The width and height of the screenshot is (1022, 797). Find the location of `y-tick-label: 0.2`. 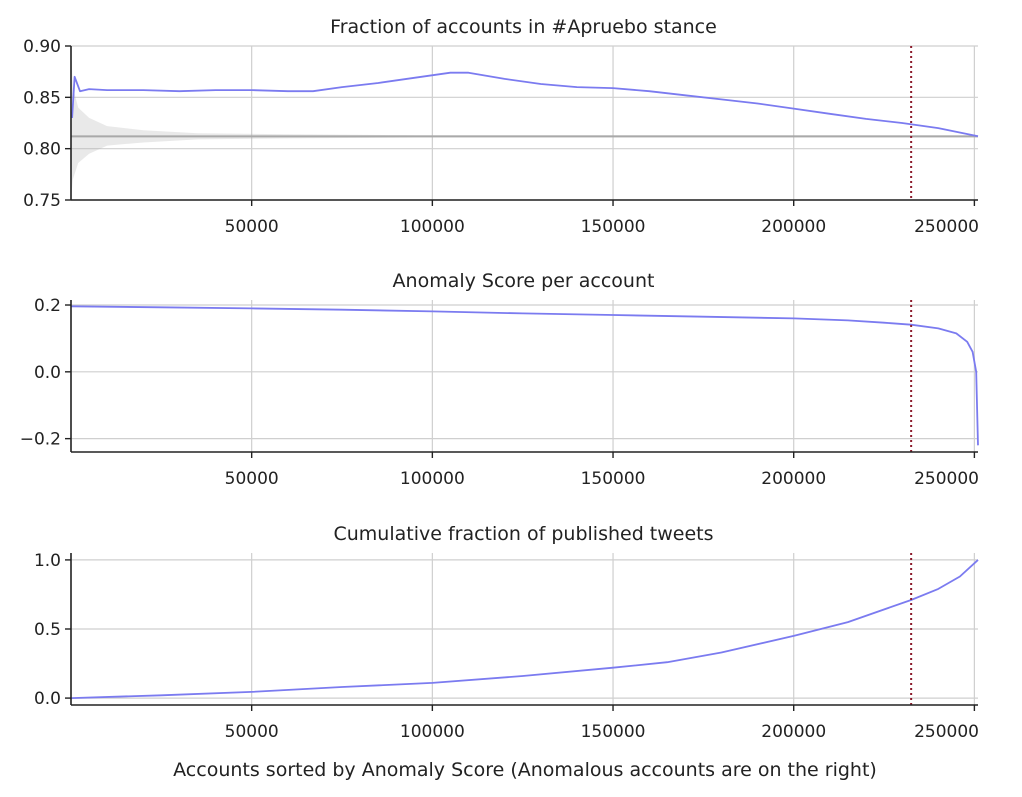

y-tick-label: 0.2 is located at coordinates (47, 306).